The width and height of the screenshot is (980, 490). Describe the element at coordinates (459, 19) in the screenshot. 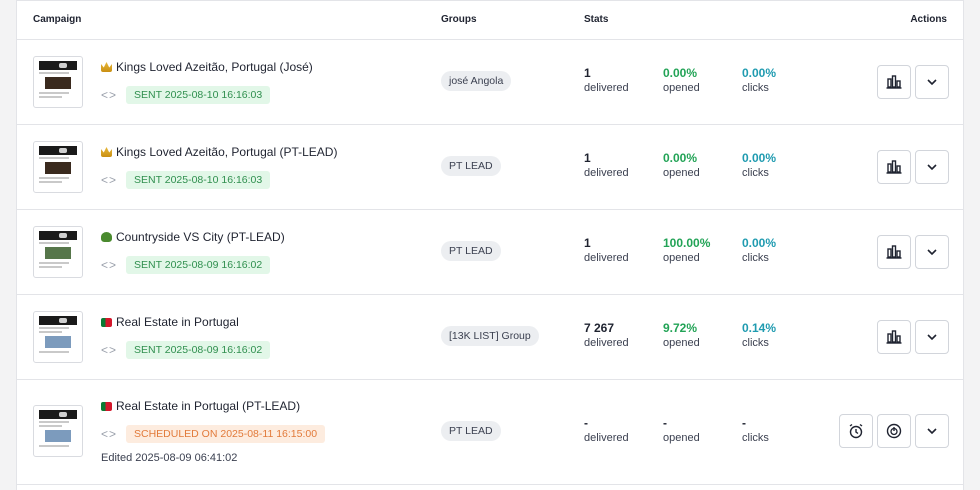

I see `column-header-groups: Groups` at that location.